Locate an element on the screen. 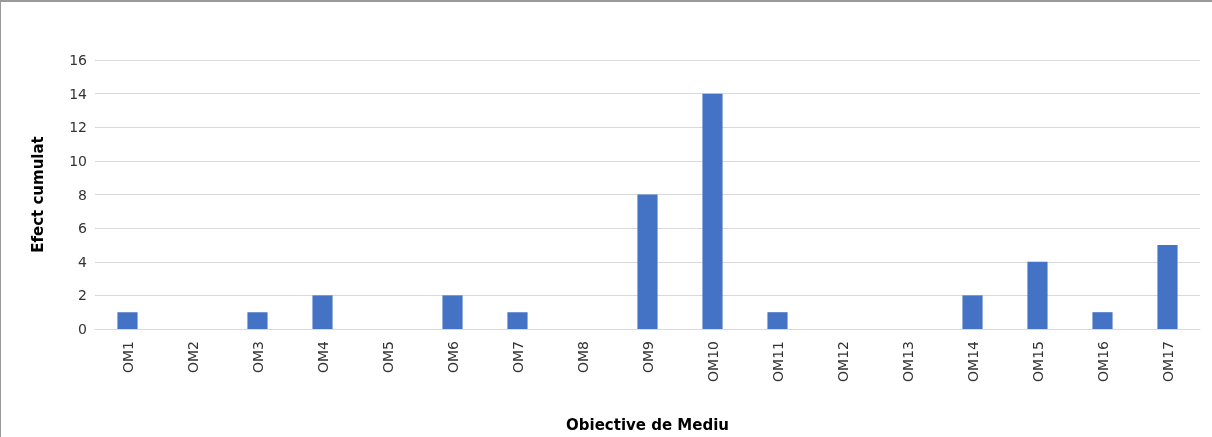 This screenshot has width=1212, height=437. x-tick-label: OM11 is located at coordinates (777, 361).